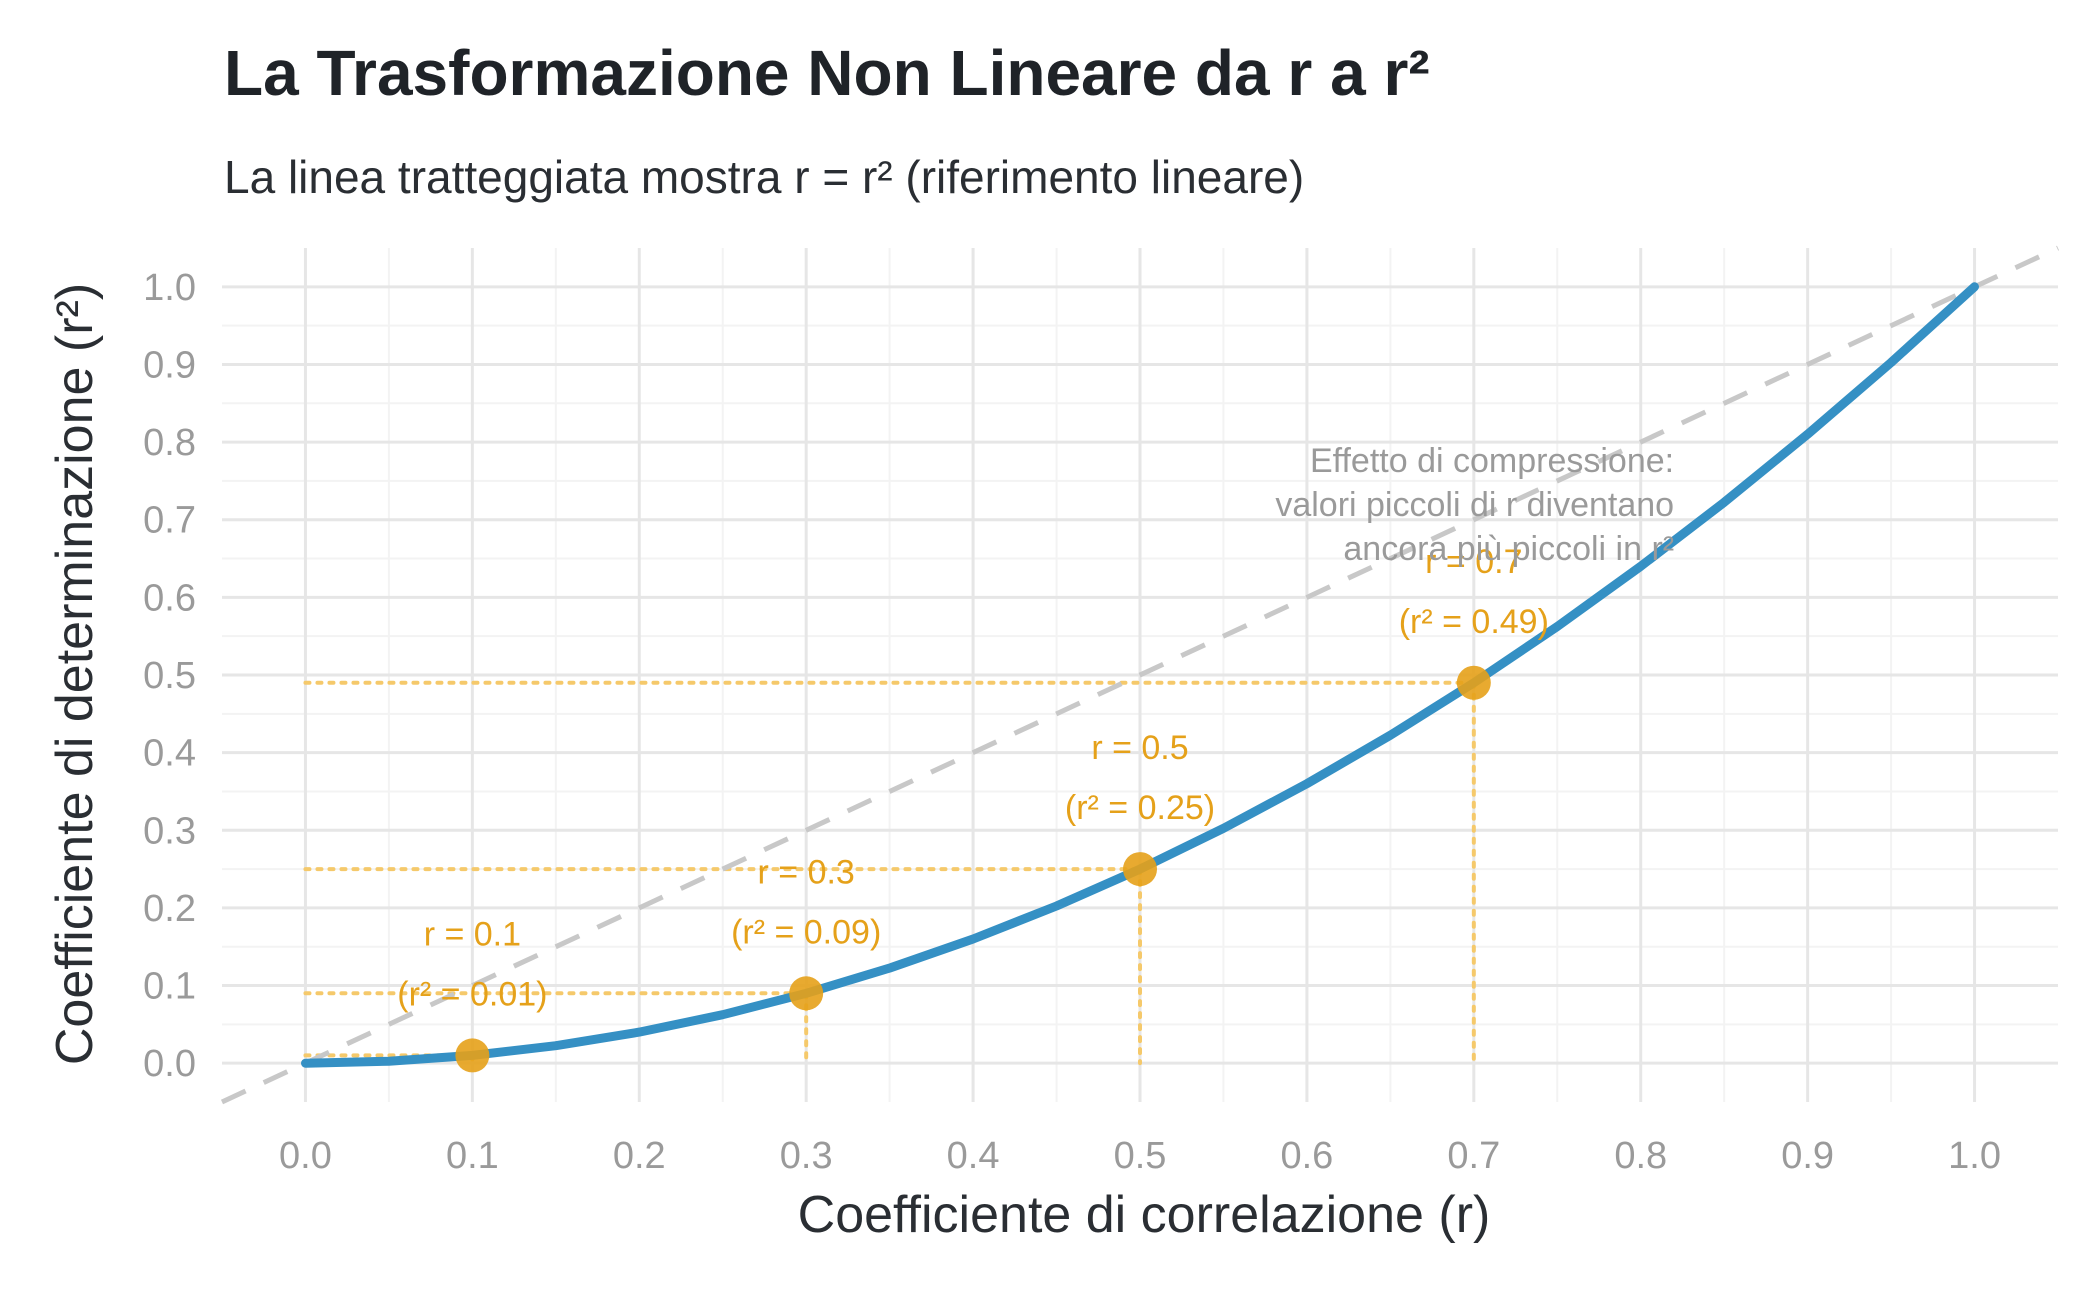  Describe the element at coordinates (169, 365) in the screenshot. I see `y-tick-label: 0.9` at that location.